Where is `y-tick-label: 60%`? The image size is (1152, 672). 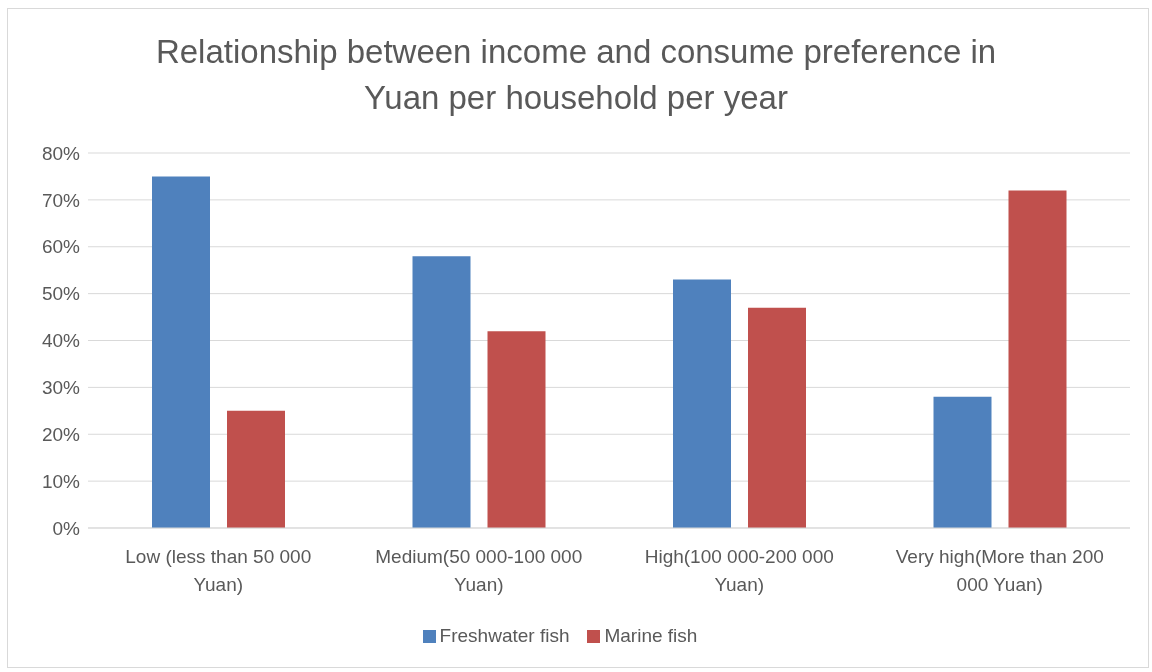 y-tick-label: 60% is located at coordinates (61, 247).